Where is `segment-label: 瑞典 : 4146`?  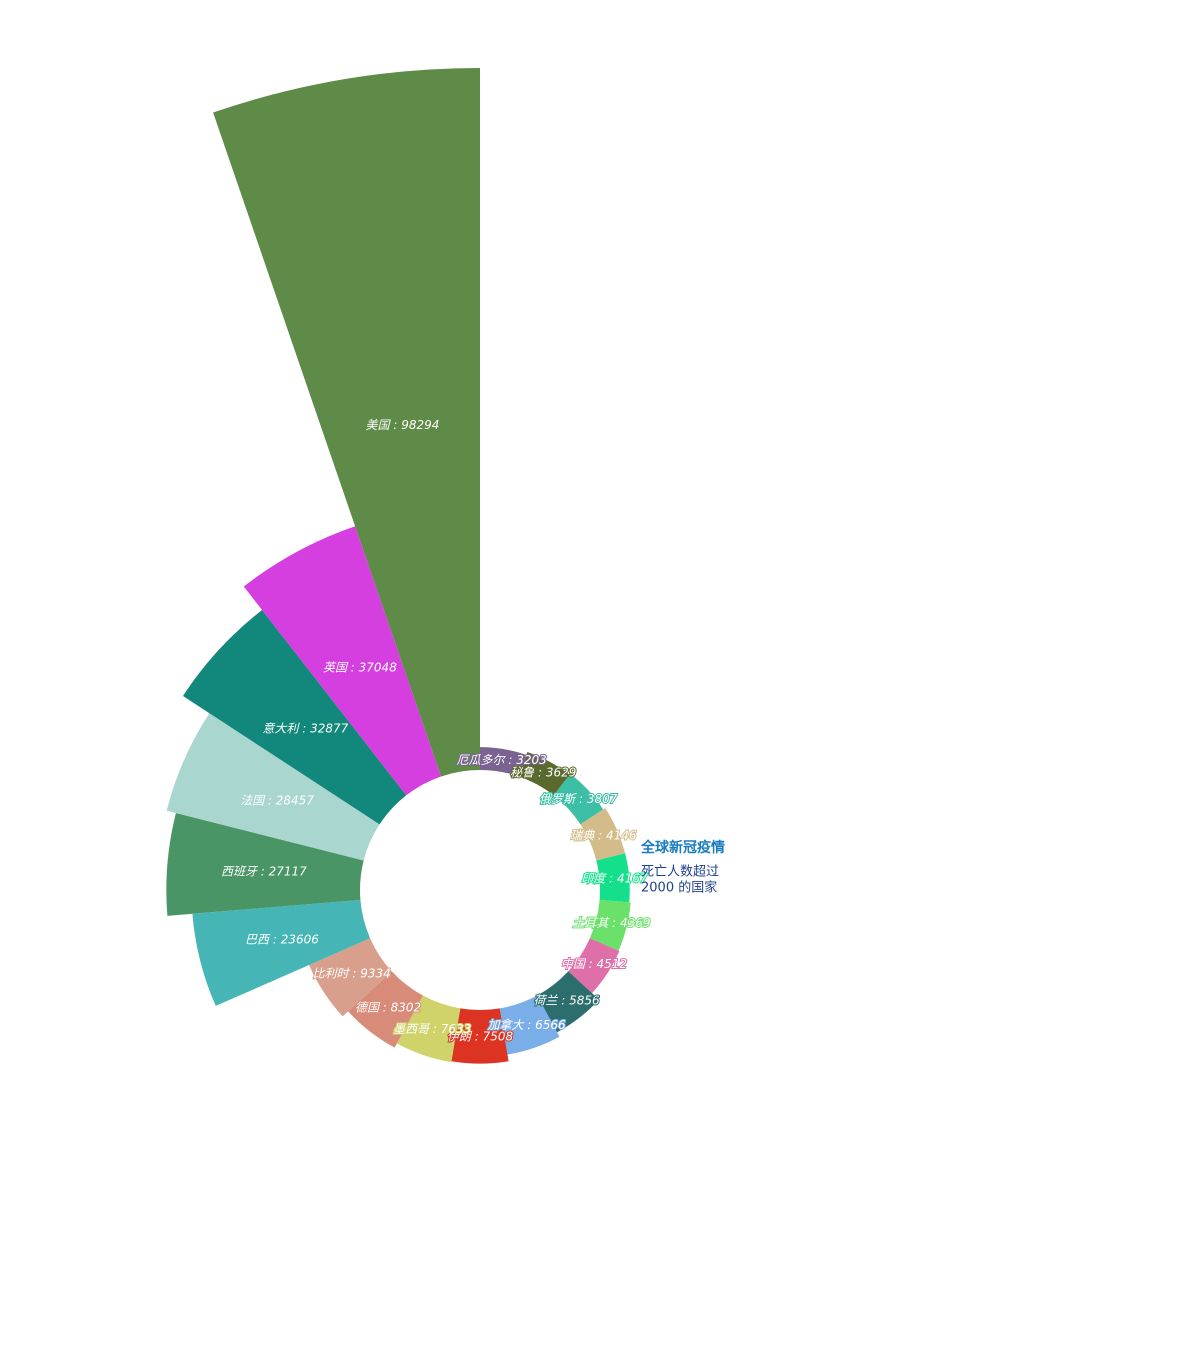
segment-label: 瑞典 : 4146 is located at coordinates (603, 835).